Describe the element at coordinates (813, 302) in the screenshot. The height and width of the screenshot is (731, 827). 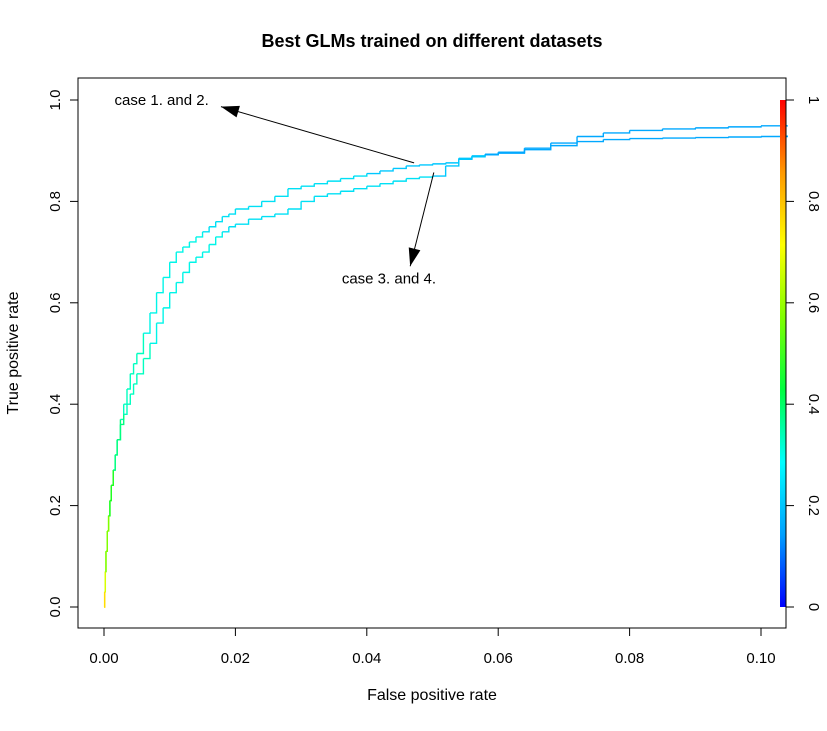
I see `colorbar-tick-label: 0.6` at that location.